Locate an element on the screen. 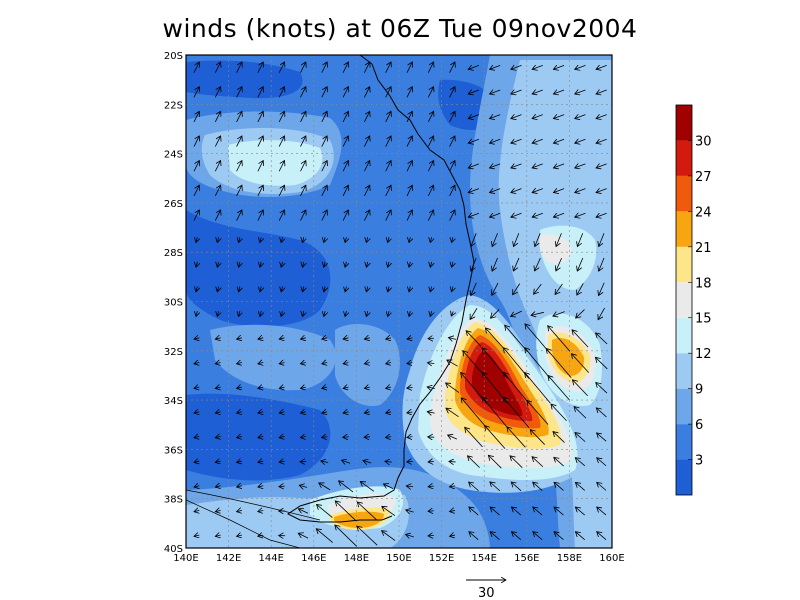  map-title: winds (knots) at 06Z Tue 09nov2004 is located at coordinates (400, 28).